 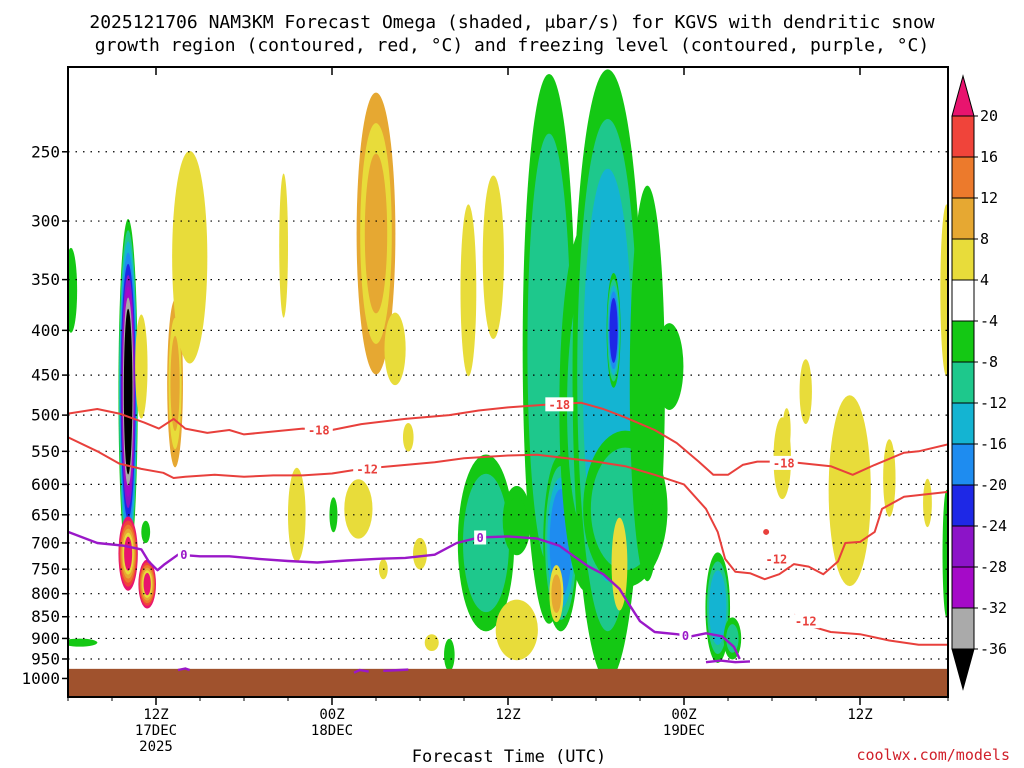 What do you see at coordinates (560, 543) in the screenshot?
I see `omega-level--18` at bounding box center [560, 543].